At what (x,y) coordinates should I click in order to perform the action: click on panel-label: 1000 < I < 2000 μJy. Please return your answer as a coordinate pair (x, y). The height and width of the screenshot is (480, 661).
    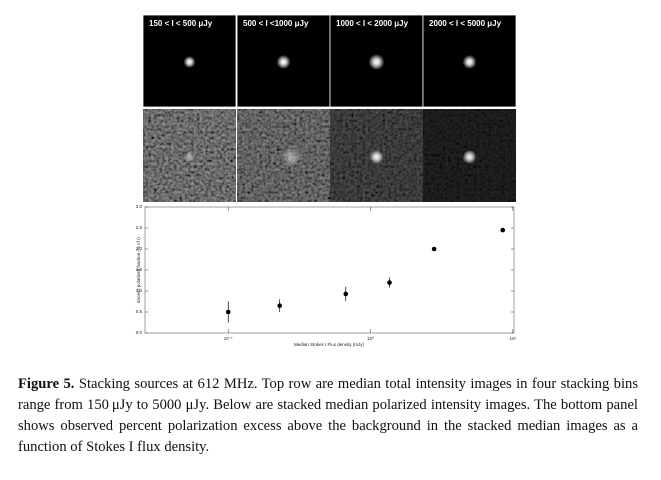
    Looking at the image, I should click on (372, 23).